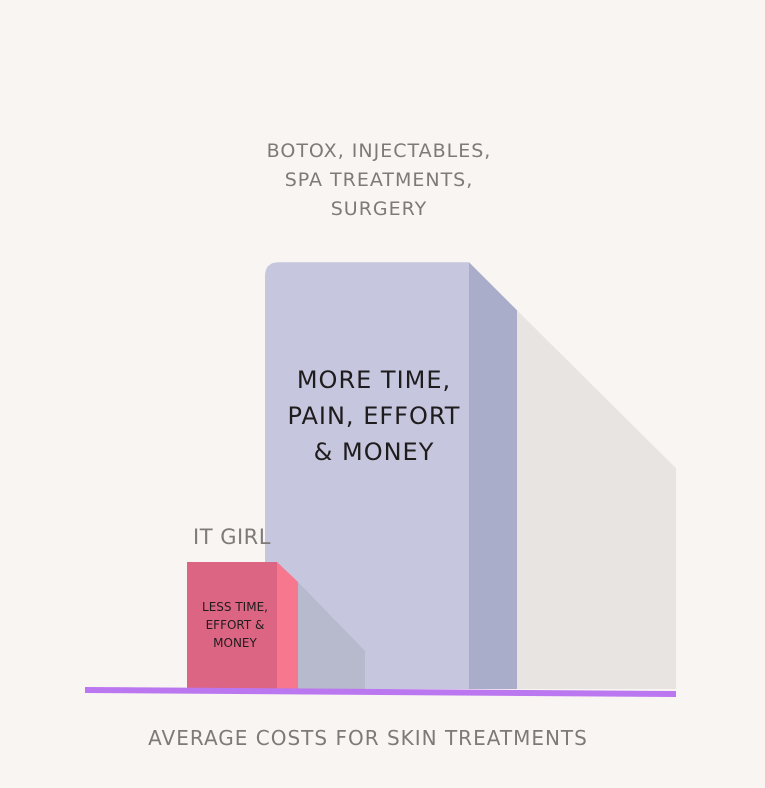 The image size is (765, 788). I want to click on small-bar-shadow, so click(331, 635).